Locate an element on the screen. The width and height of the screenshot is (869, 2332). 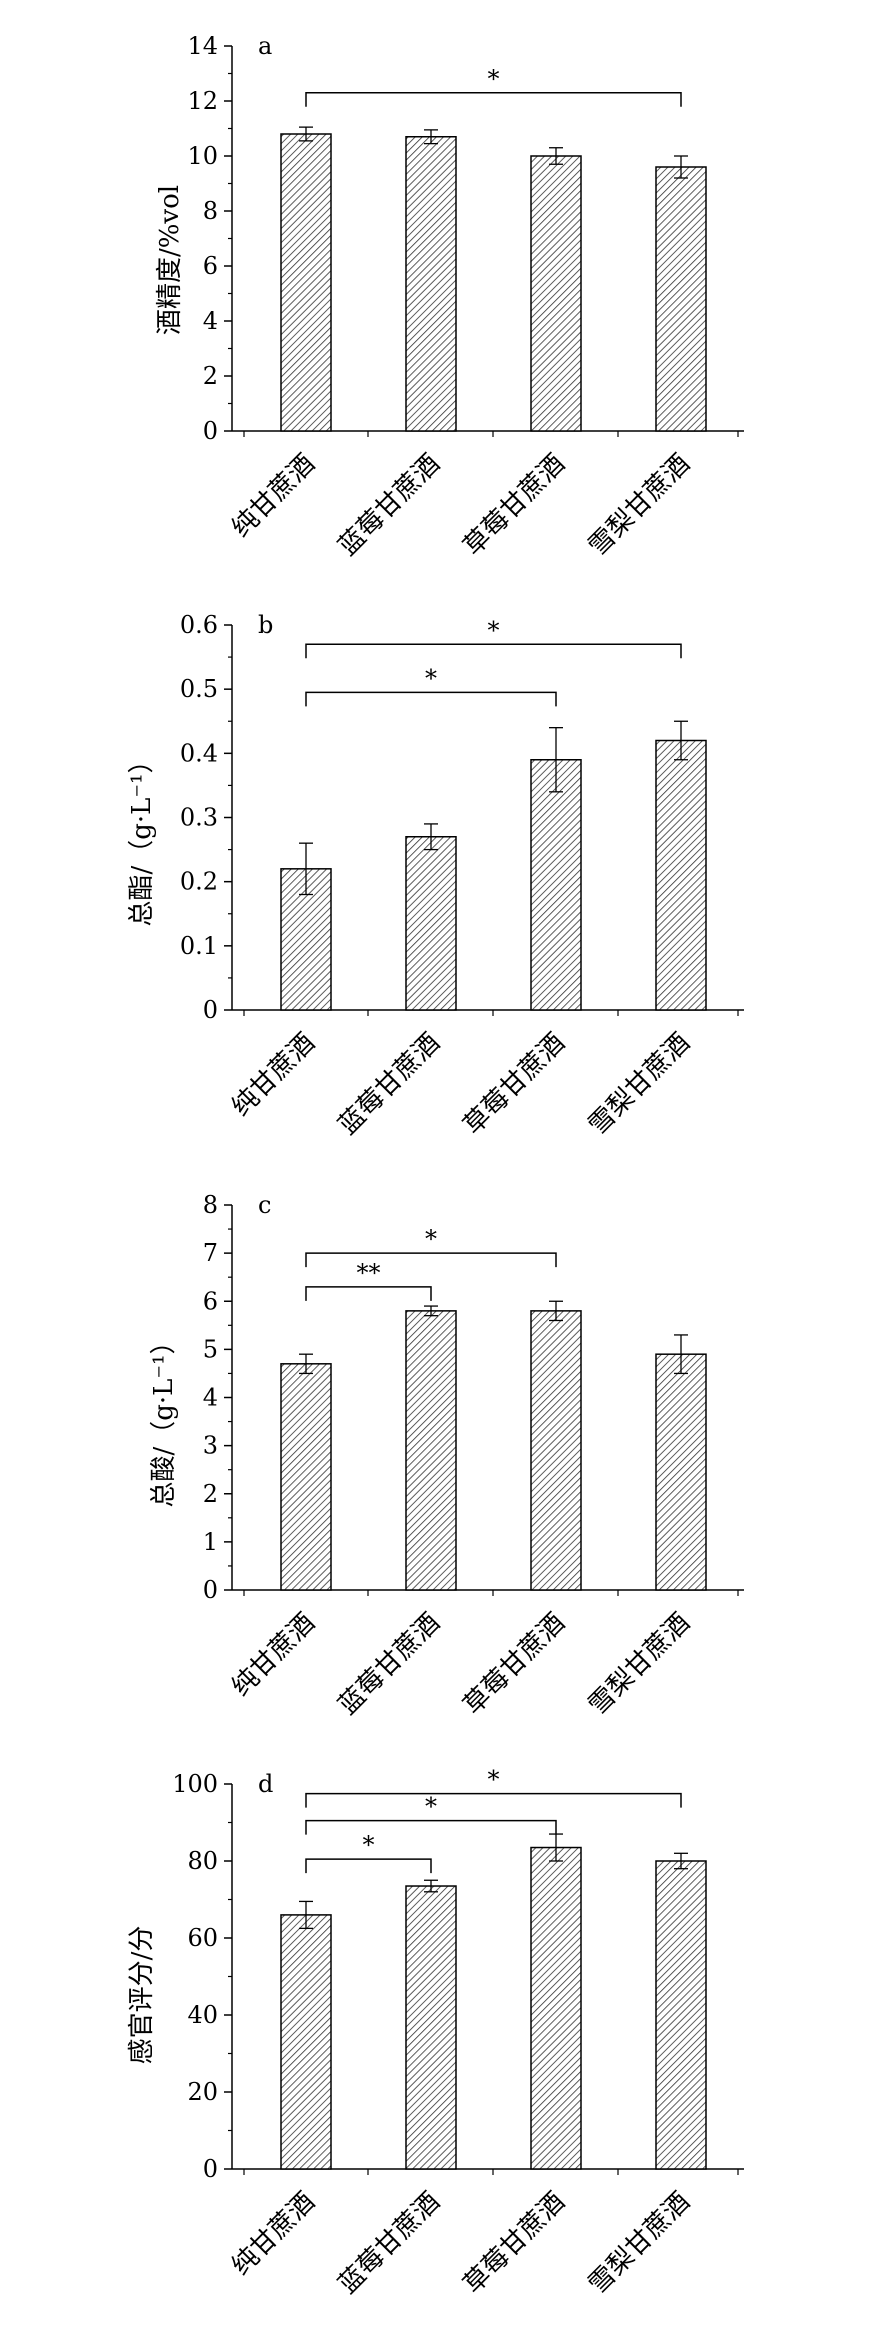
y-tick-label: 1 is located at coordinates (210, 1542).